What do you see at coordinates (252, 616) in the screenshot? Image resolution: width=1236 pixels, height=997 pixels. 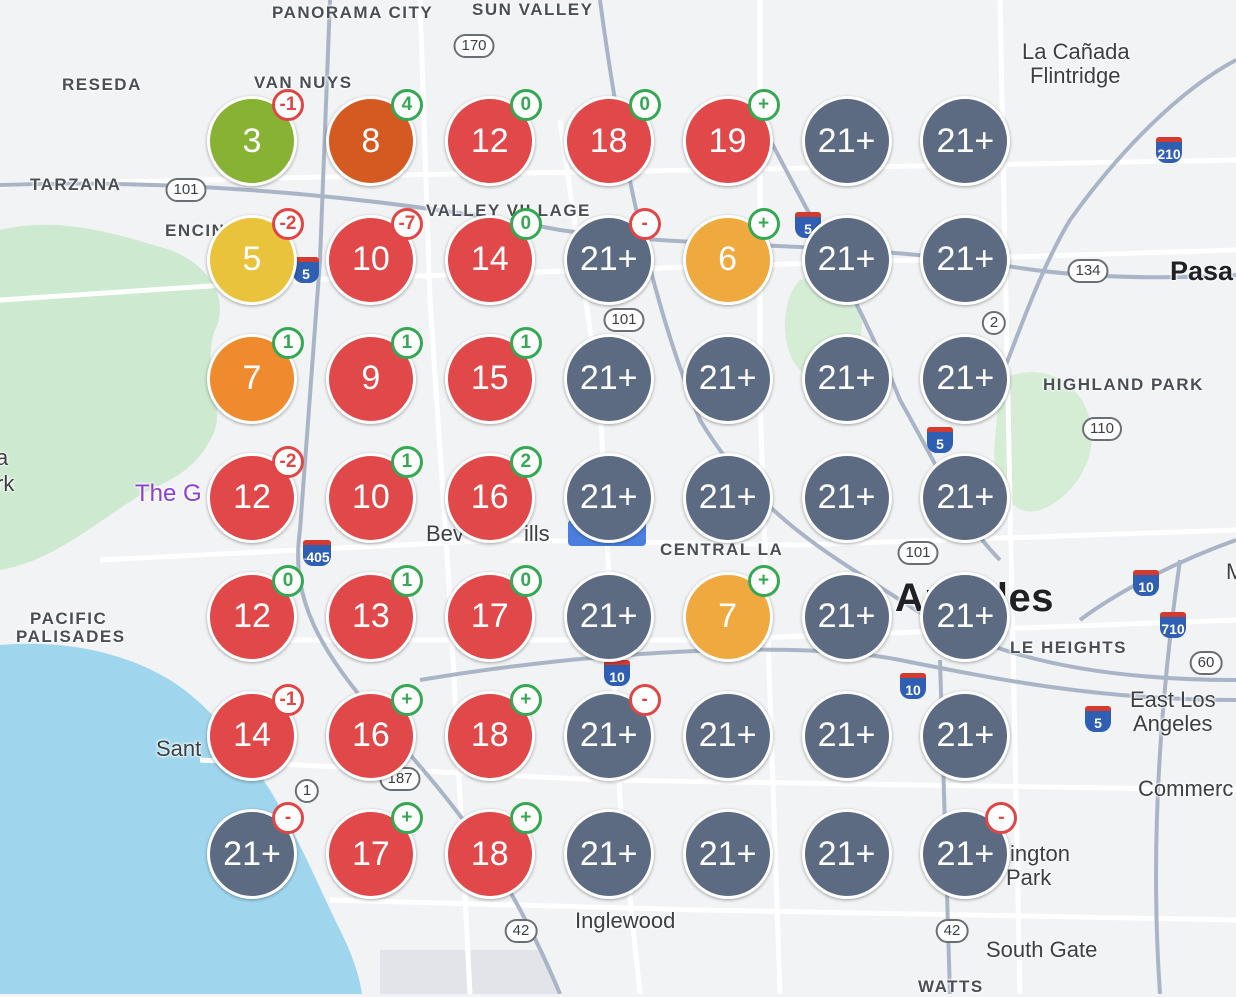 I see `cluster-count: 12` at bounding box center [252, 616].